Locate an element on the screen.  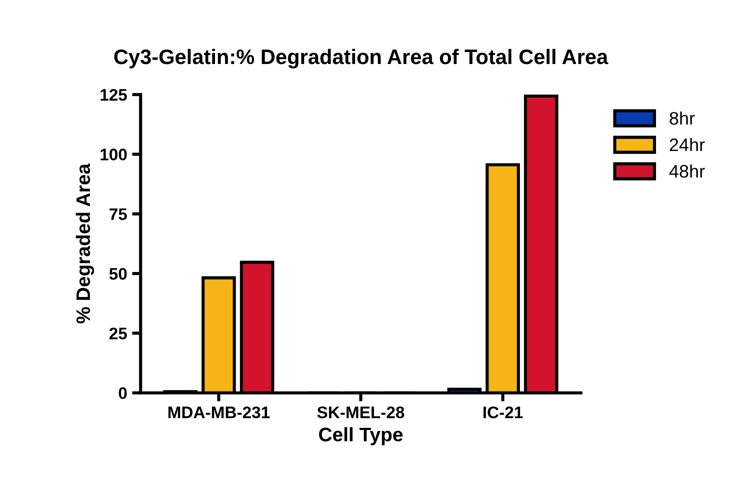
y-tick-label: 100 is located at coordinates (113, 154).